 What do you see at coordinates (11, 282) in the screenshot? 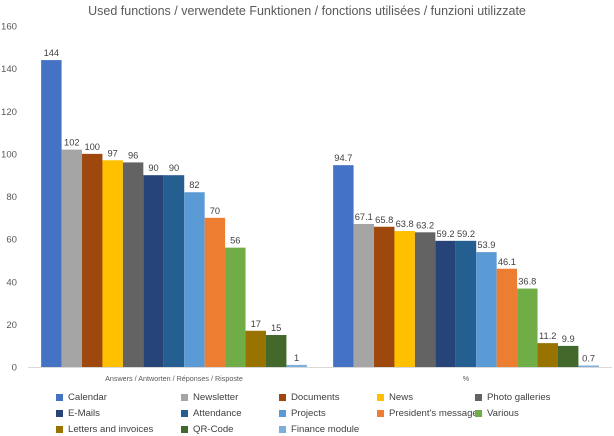
I see `y-tick-label: 40` at bounding box center [11, 282].